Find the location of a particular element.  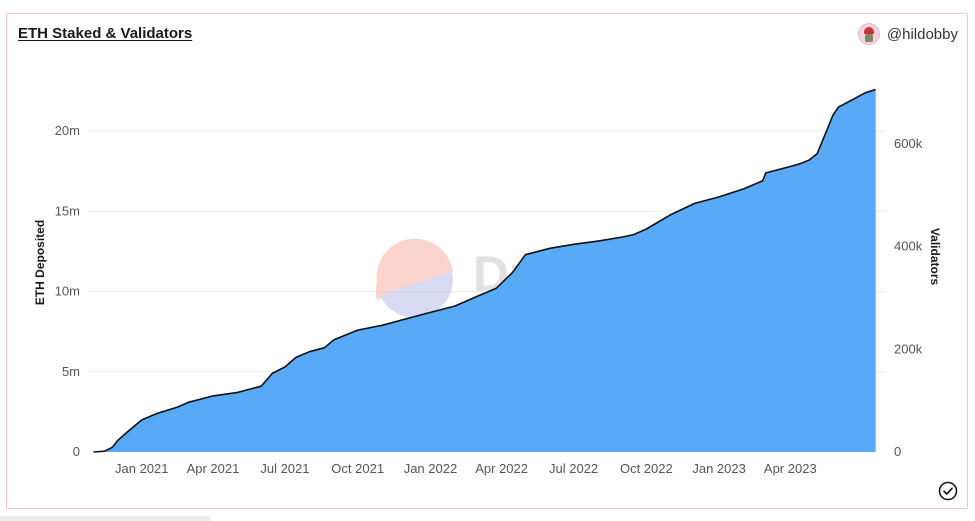

y-tick-label: 15m is located at coordinates (67, 210).